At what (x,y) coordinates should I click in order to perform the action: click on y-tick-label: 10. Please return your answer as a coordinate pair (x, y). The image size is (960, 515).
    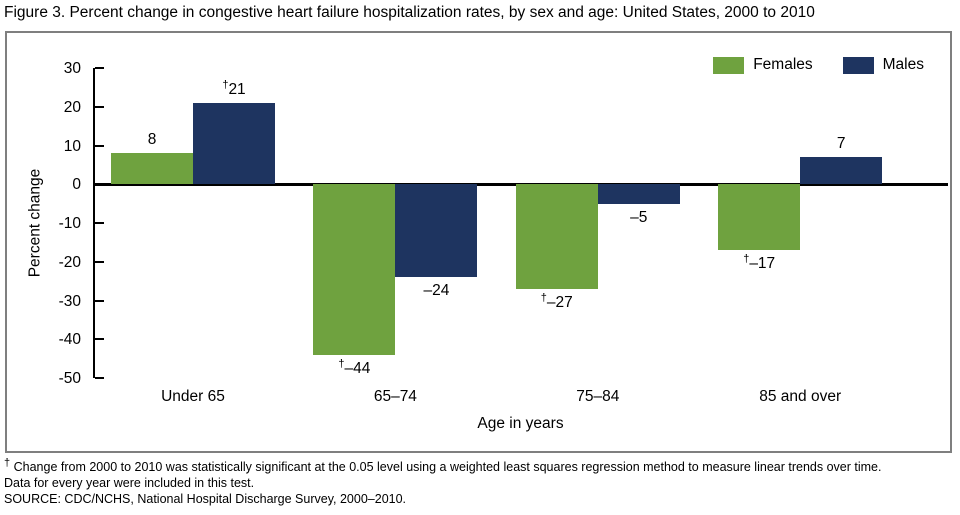
    Looking at the image, I should click on (72, 146).